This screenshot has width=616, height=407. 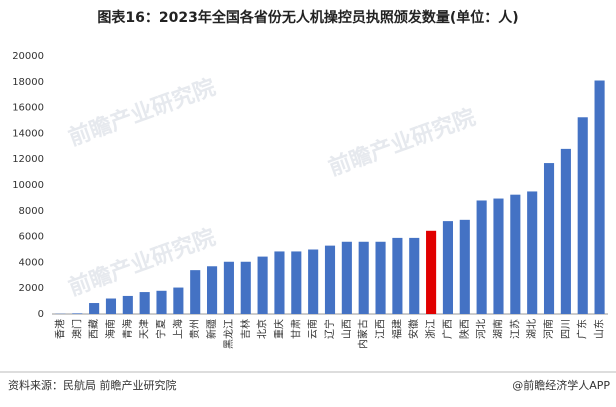 What do you see at coordinates (381, 329) in the screenshot?
I see `x-tick-label: 江西` at bounding box center [381, 329].